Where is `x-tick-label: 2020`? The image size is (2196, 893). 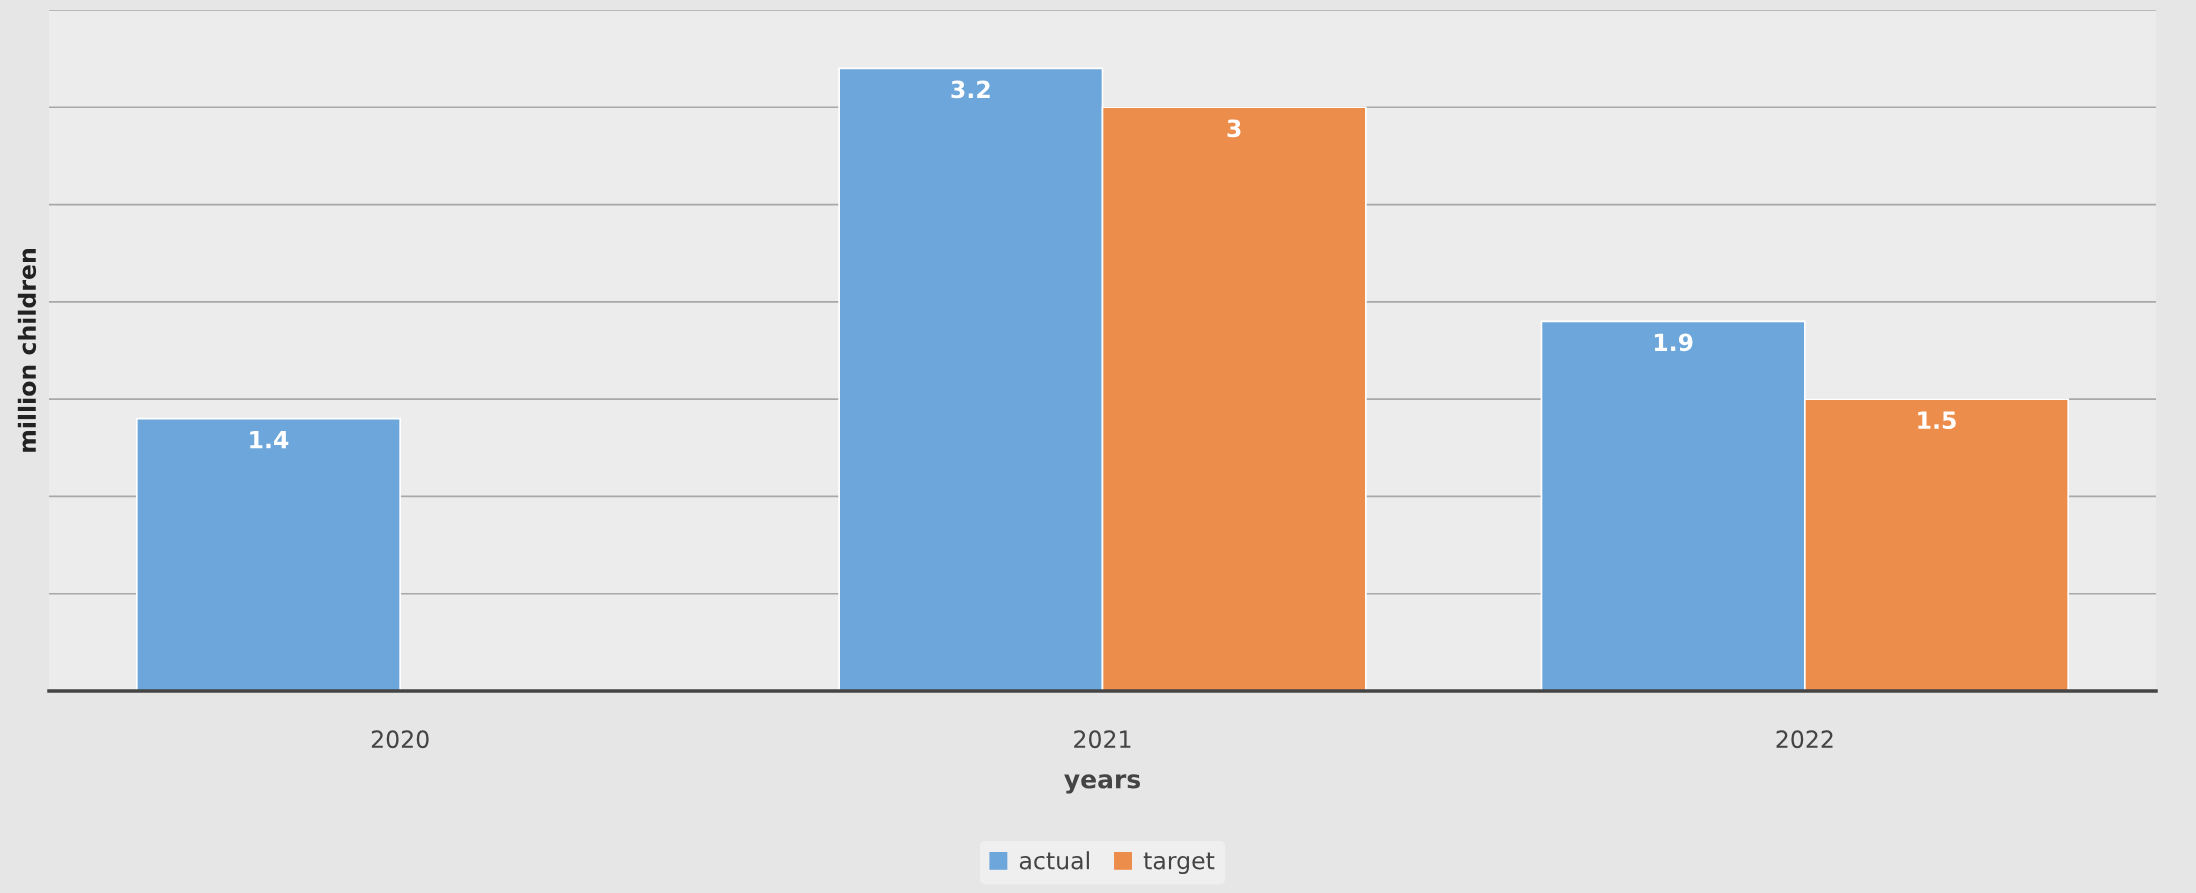
x-tick-label: 2020 is located at coordinates (400, 739).